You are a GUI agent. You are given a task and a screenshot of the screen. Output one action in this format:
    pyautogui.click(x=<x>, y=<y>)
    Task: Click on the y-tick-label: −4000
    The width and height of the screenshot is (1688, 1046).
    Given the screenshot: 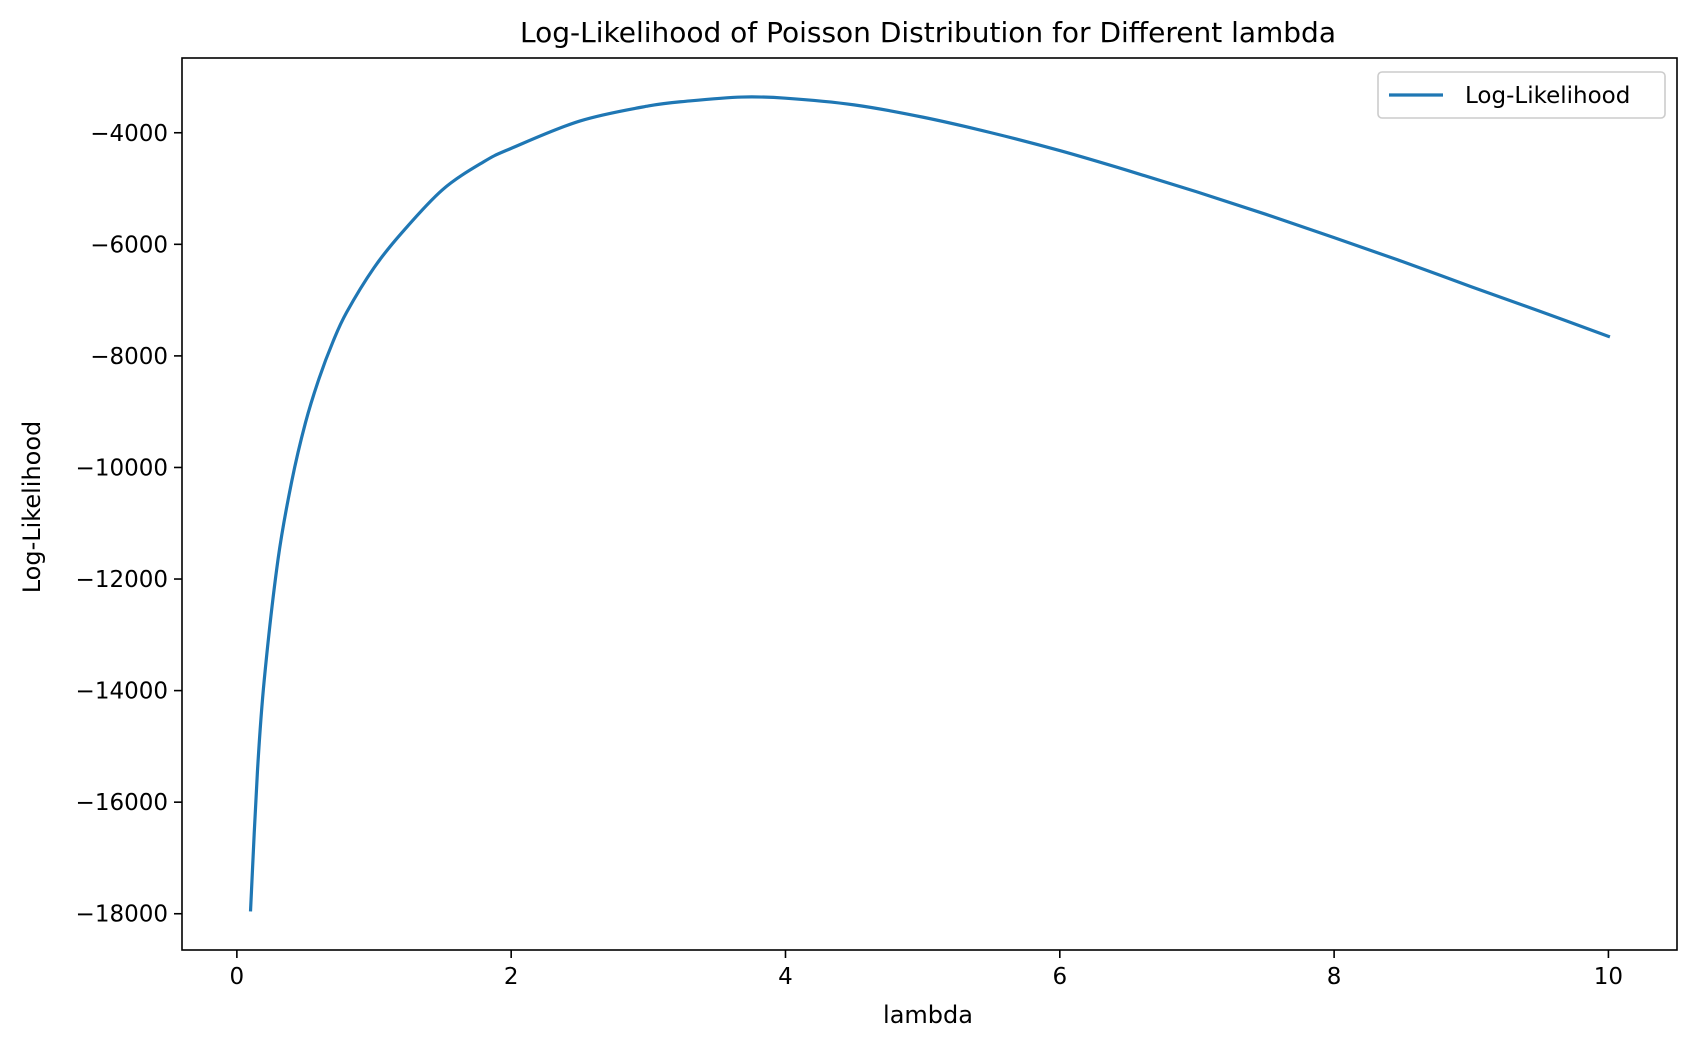 What is the action you would take?
    pyautogui.click(x=129, y=134)
    